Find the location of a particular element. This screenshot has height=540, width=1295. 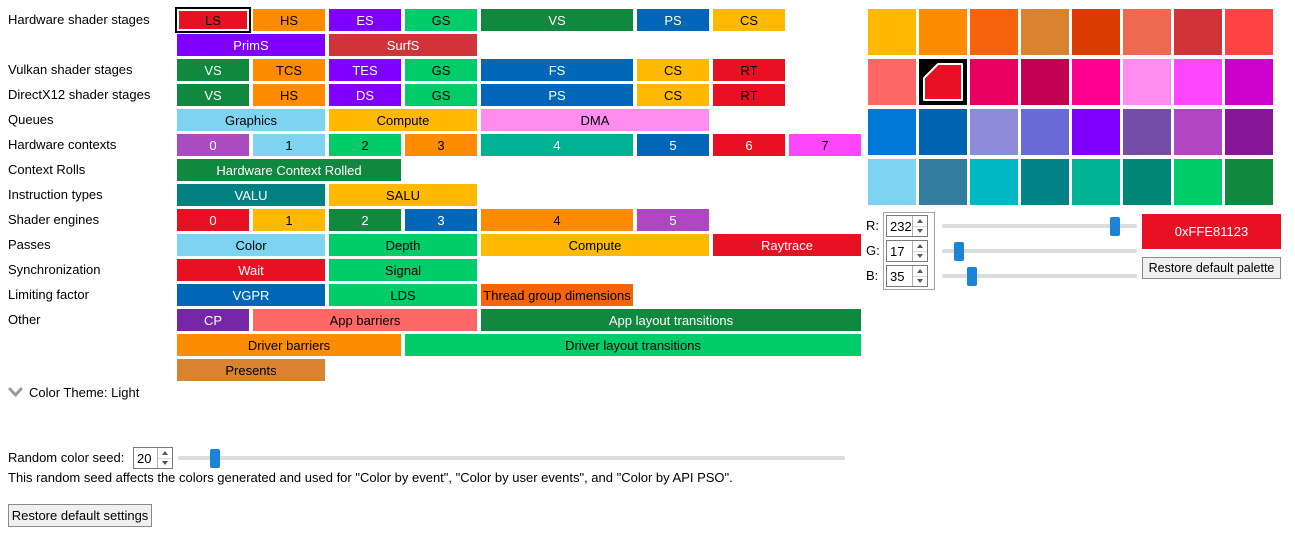

color-button: FS is located at coordinates (557, 70).